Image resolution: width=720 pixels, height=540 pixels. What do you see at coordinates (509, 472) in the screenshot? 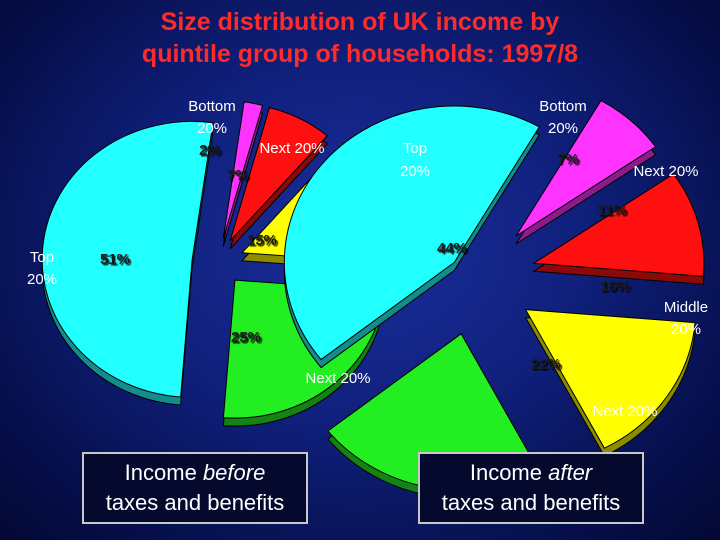
I see `caption-after-prefix: Income` at bounding box center [509, 472].